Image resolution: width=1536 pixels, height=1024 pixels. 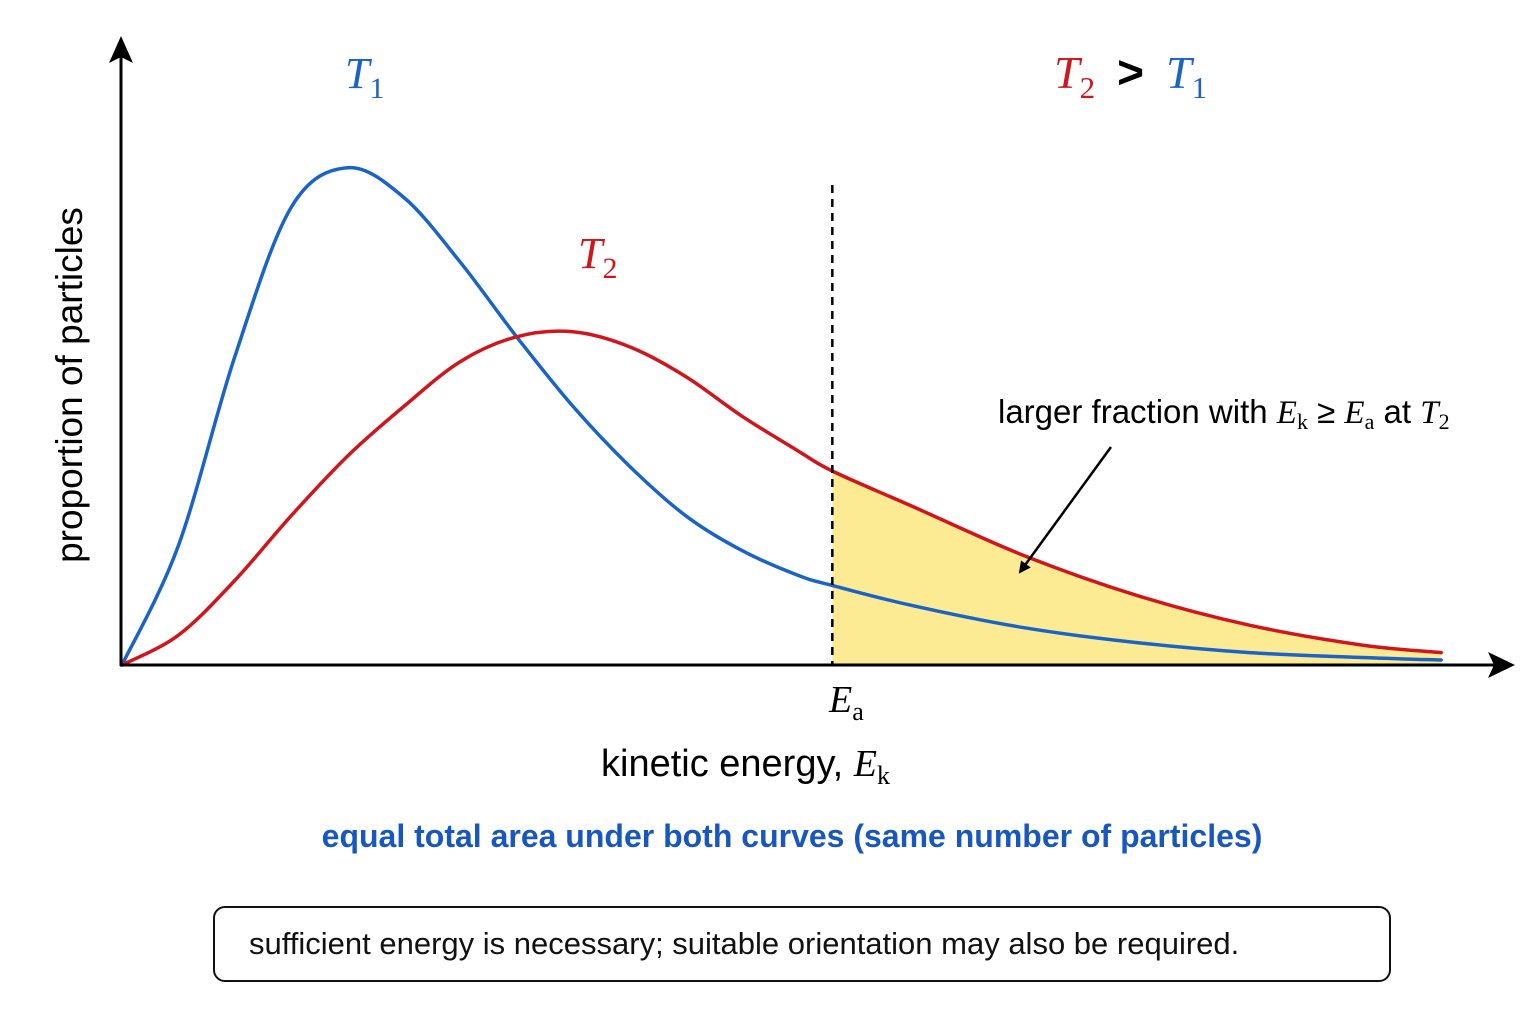 I want to click on series-label-t2: T2, so click(x=597, y=257).